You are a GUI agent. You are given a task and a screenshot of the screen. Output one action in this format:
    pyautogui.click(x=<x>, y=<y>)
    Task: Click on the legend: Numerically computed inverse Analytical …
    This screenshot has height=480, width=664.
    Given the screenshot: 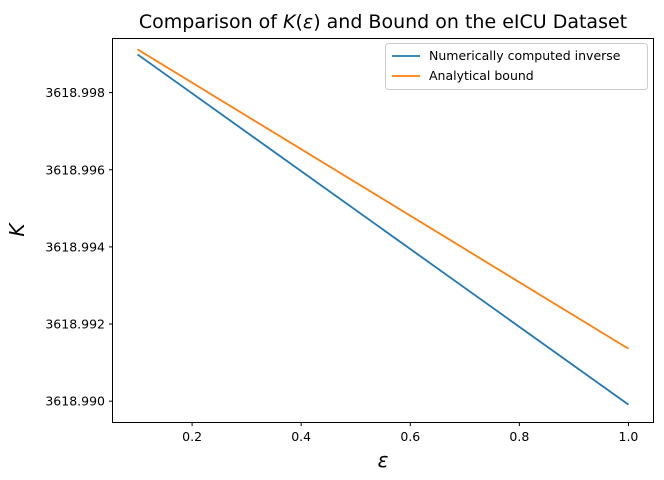 What is the action you would take?
    pyautogui.click(x=516, y=66)
    